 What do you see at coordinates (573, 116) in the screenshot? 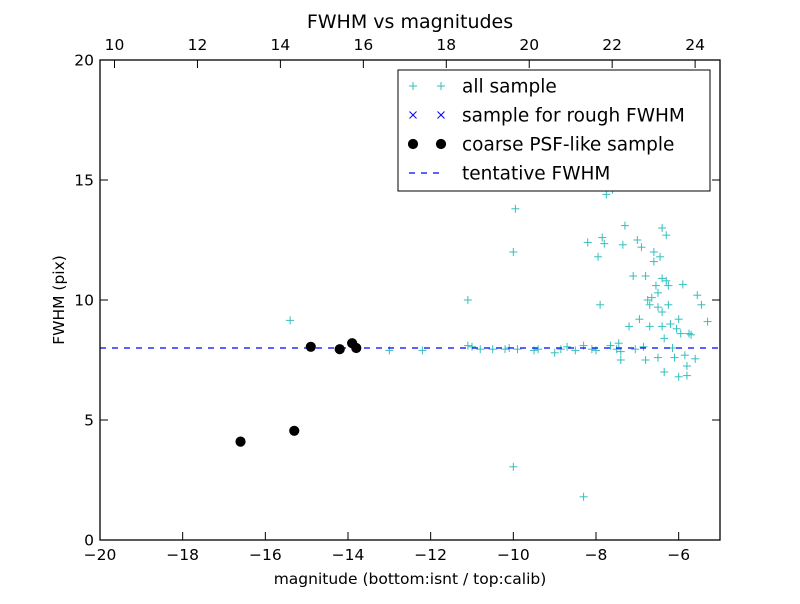
I see `legend-label: sample for rough FWHM` at bounding box center [573, 116].